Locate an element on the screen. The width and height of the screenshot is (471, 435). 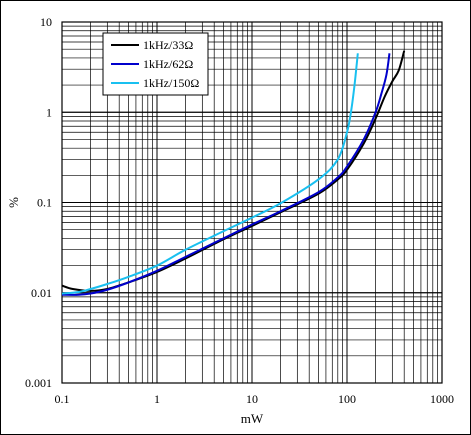
x-tick-label: 100 is located at coordinates (347, 399).